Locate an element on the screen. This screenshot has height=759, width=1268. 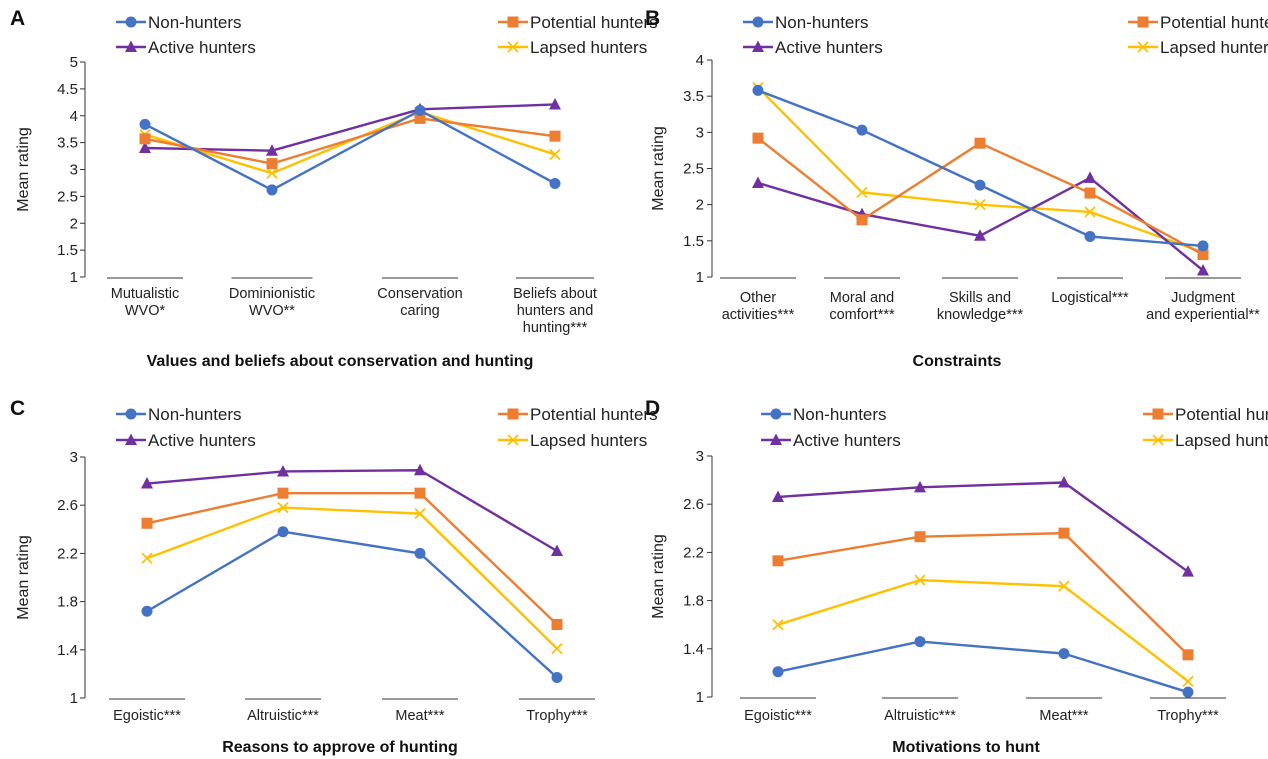
x-tick-label: Mutualistic WVO* is located at coordinates (145, 302).